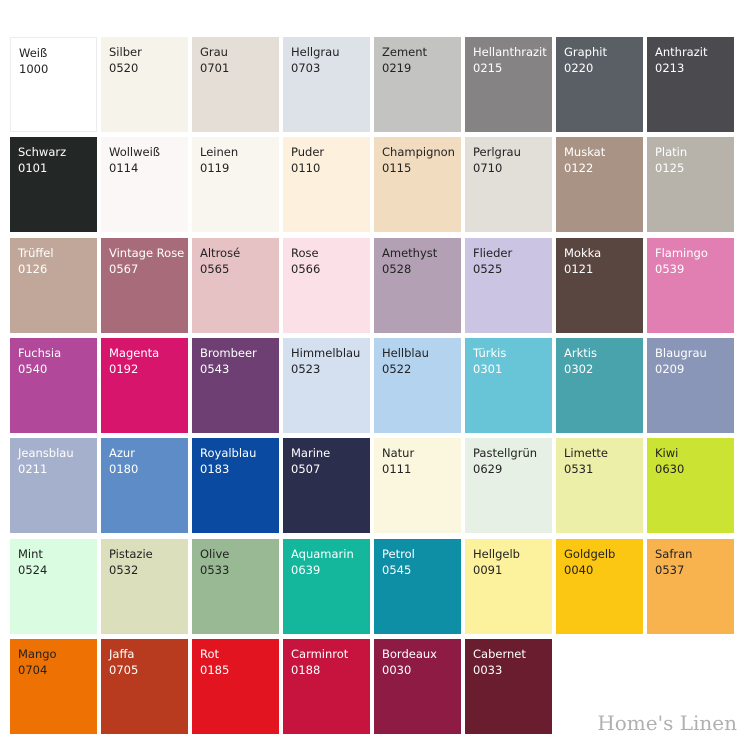 This screenshot has width=745, height=745. What do you see at coordinates (579, 269) in the screenshot?
I see `swatch-code: 0121` at bounding box center [579, 269].